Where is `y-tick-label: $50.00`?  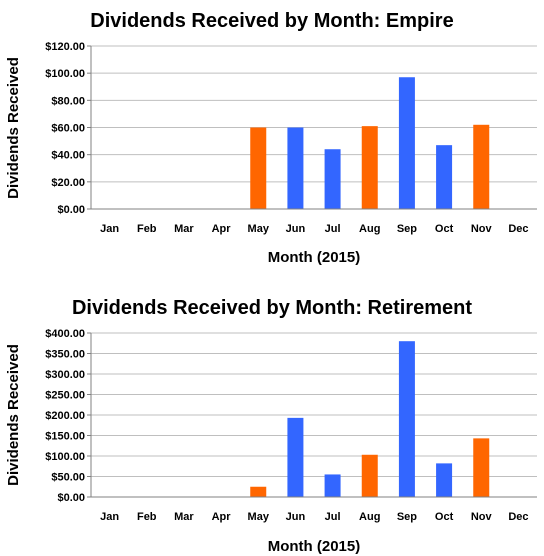
y-tick-label: $50.00 is located at coordinates (68, 478).